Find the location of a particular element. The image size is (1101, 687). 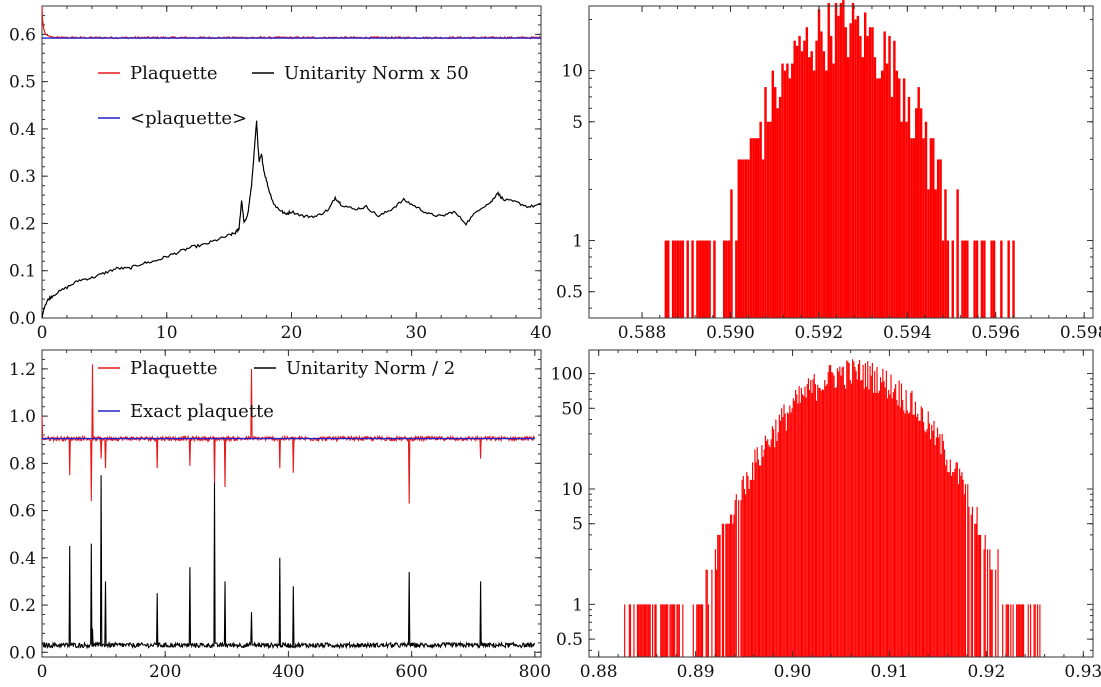

x-tick-label: 10 is located at coordinates (167, 333).